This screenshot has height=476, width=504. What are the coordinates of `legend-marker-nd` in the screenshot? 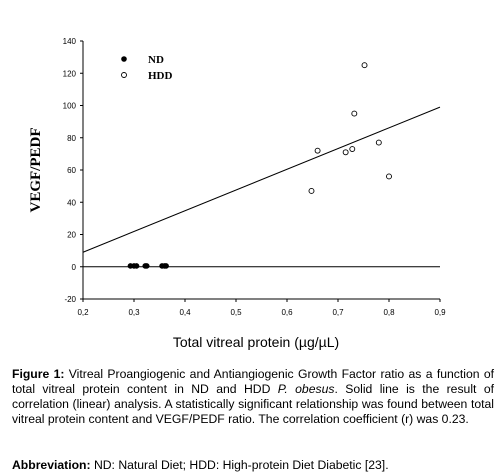 It's located at (124, 59).